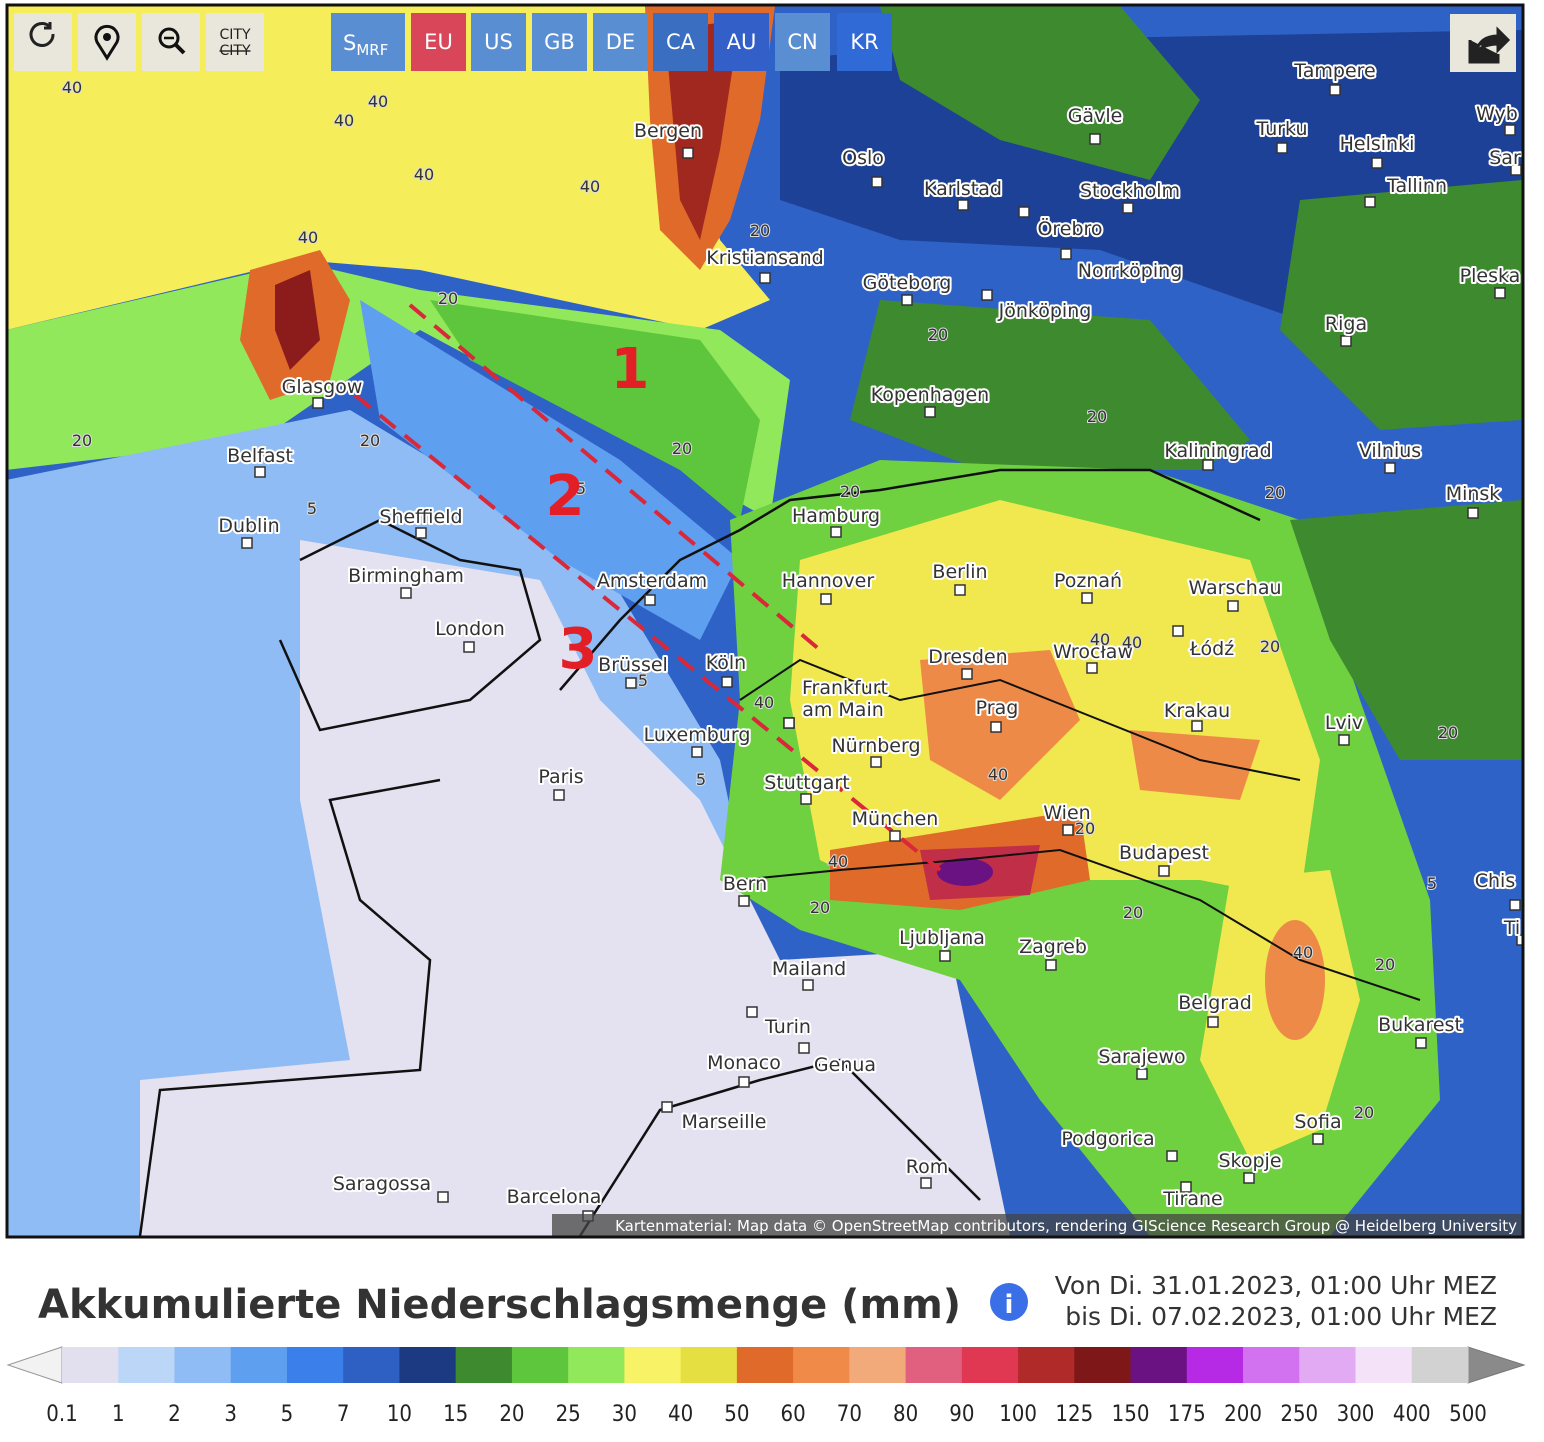  What do you see at coordinates (1217, 451) in the screenshot?
I see `city-label: Kaliningrad` at bounding box center [1217, 451].